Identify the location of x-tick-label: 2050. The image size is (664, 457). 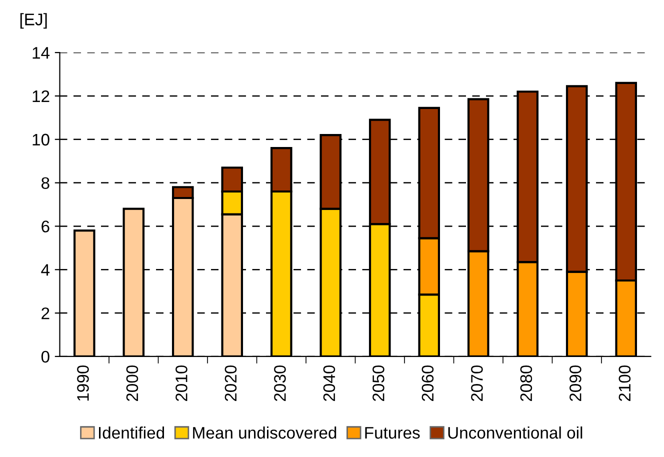
(378, 383).